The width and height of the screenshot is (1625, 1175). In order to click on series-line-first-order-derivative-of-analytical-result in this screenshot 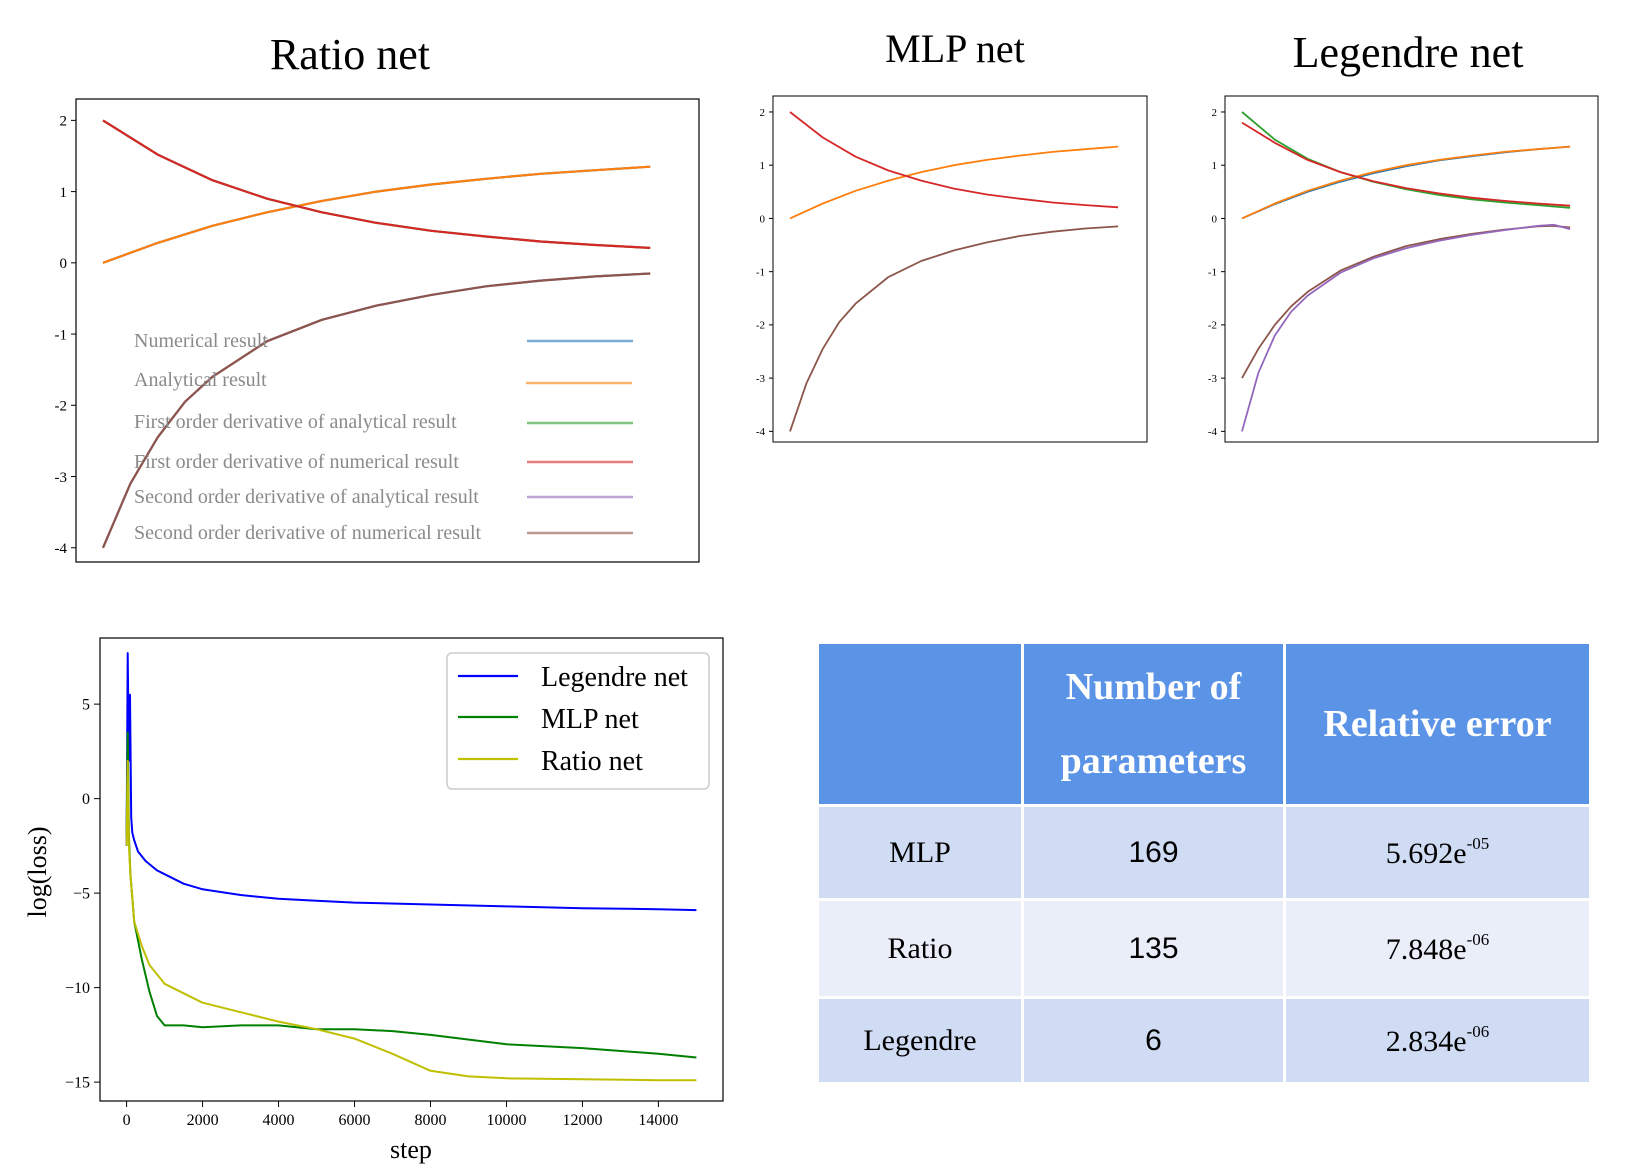, I will do `click(376, 184)`.